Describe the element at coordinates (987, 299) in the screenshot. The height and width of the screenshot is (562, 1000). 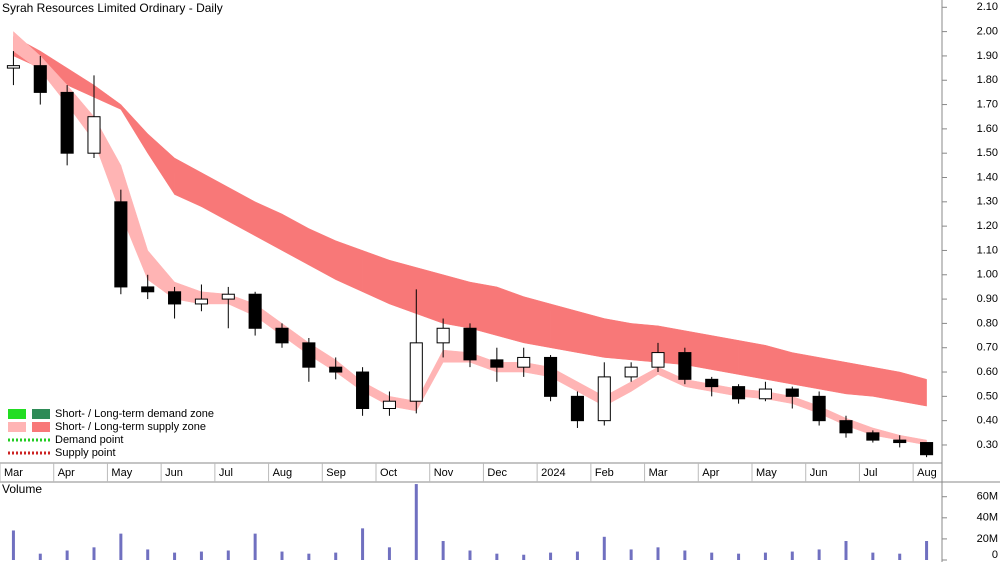
I see `y-tick-label: 0.90` at that location.